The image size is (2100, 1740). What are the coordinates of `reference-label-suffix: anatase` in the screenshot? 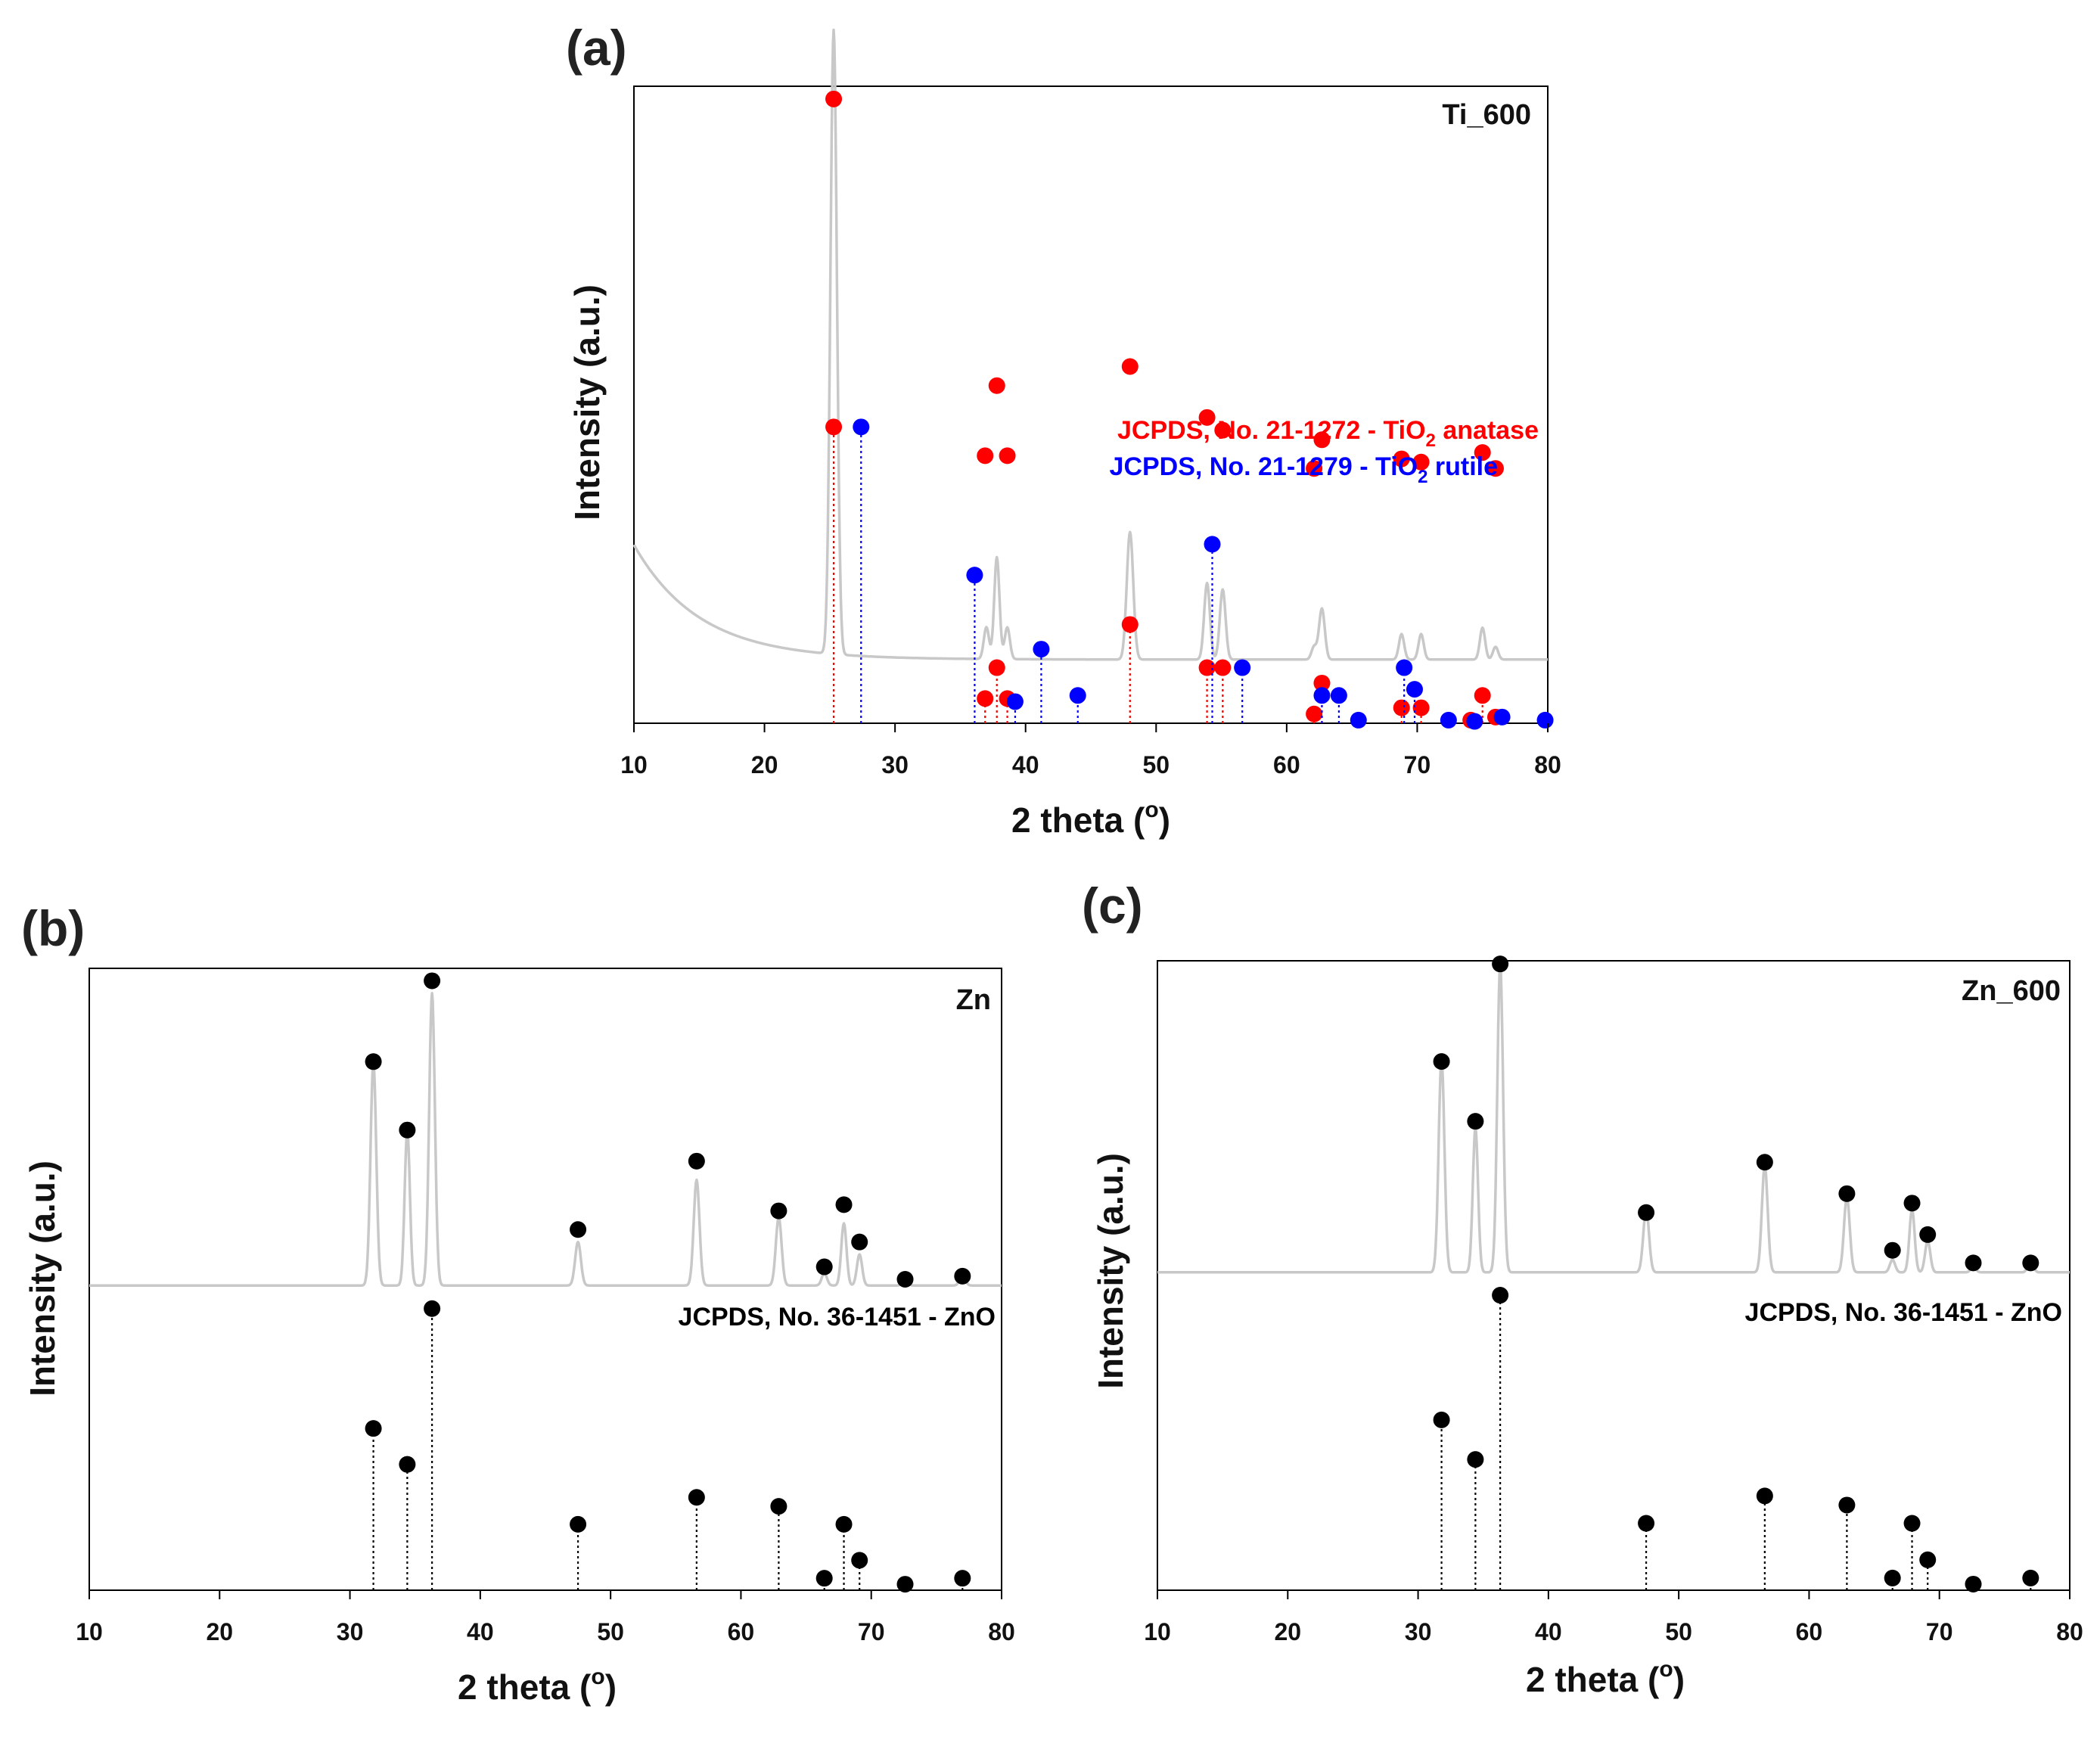 It's located at (1487, 430).